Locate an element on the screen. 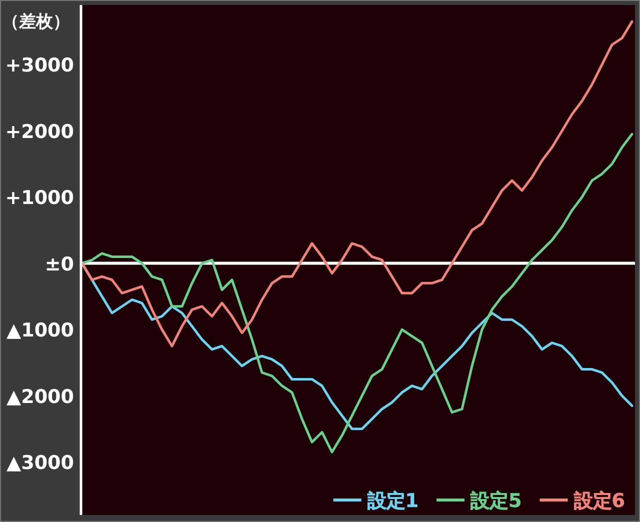  y-axis-title: （差枚） is located at coordinates (36, 22).